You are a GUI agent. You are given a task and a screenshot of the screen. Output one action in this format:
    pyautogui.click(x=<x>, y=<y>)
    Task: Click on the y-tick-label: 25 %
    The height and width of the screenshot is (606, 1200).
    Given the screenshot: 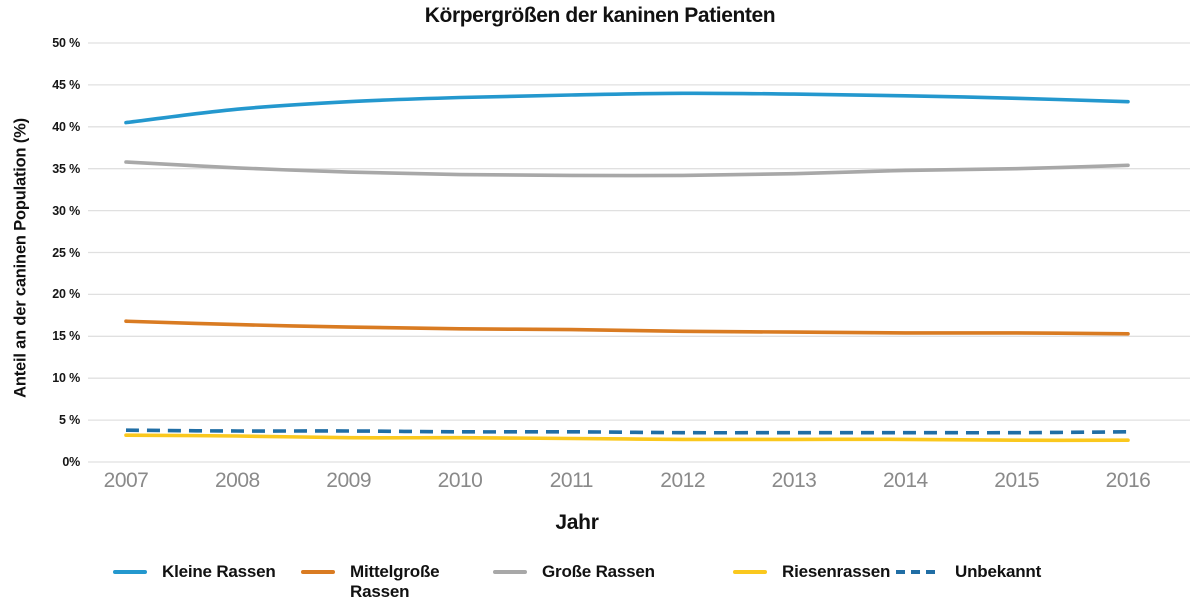 What is the action you would take?
    pyautogui.click(x=66, y=252)
    